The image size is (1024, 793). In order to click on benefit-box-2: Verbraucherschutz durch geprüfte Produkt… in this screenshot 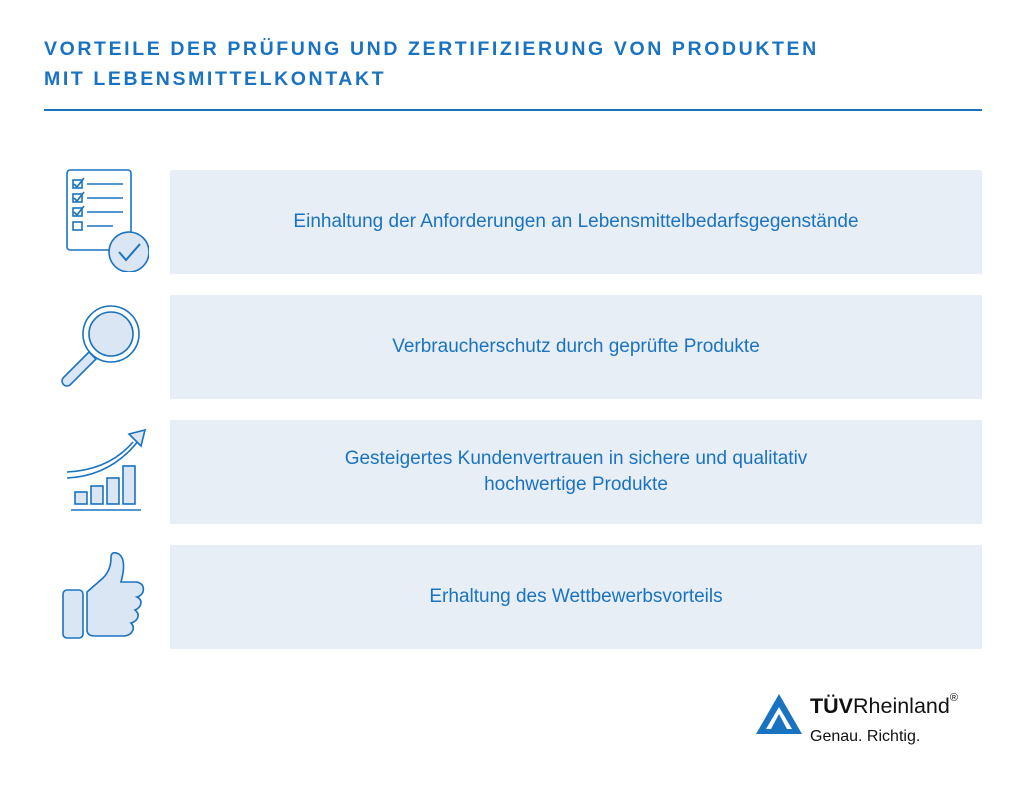, I will do `click(576, 347)`.